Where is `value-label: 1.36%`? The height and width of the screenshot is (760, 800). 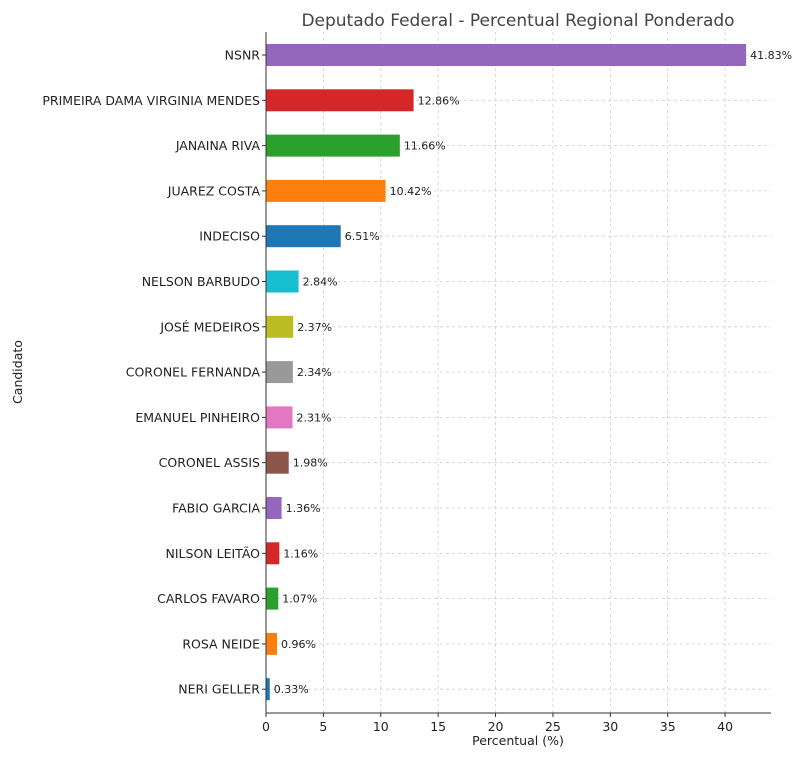
value-label: 1.36% is located at coordinates (303, 508).